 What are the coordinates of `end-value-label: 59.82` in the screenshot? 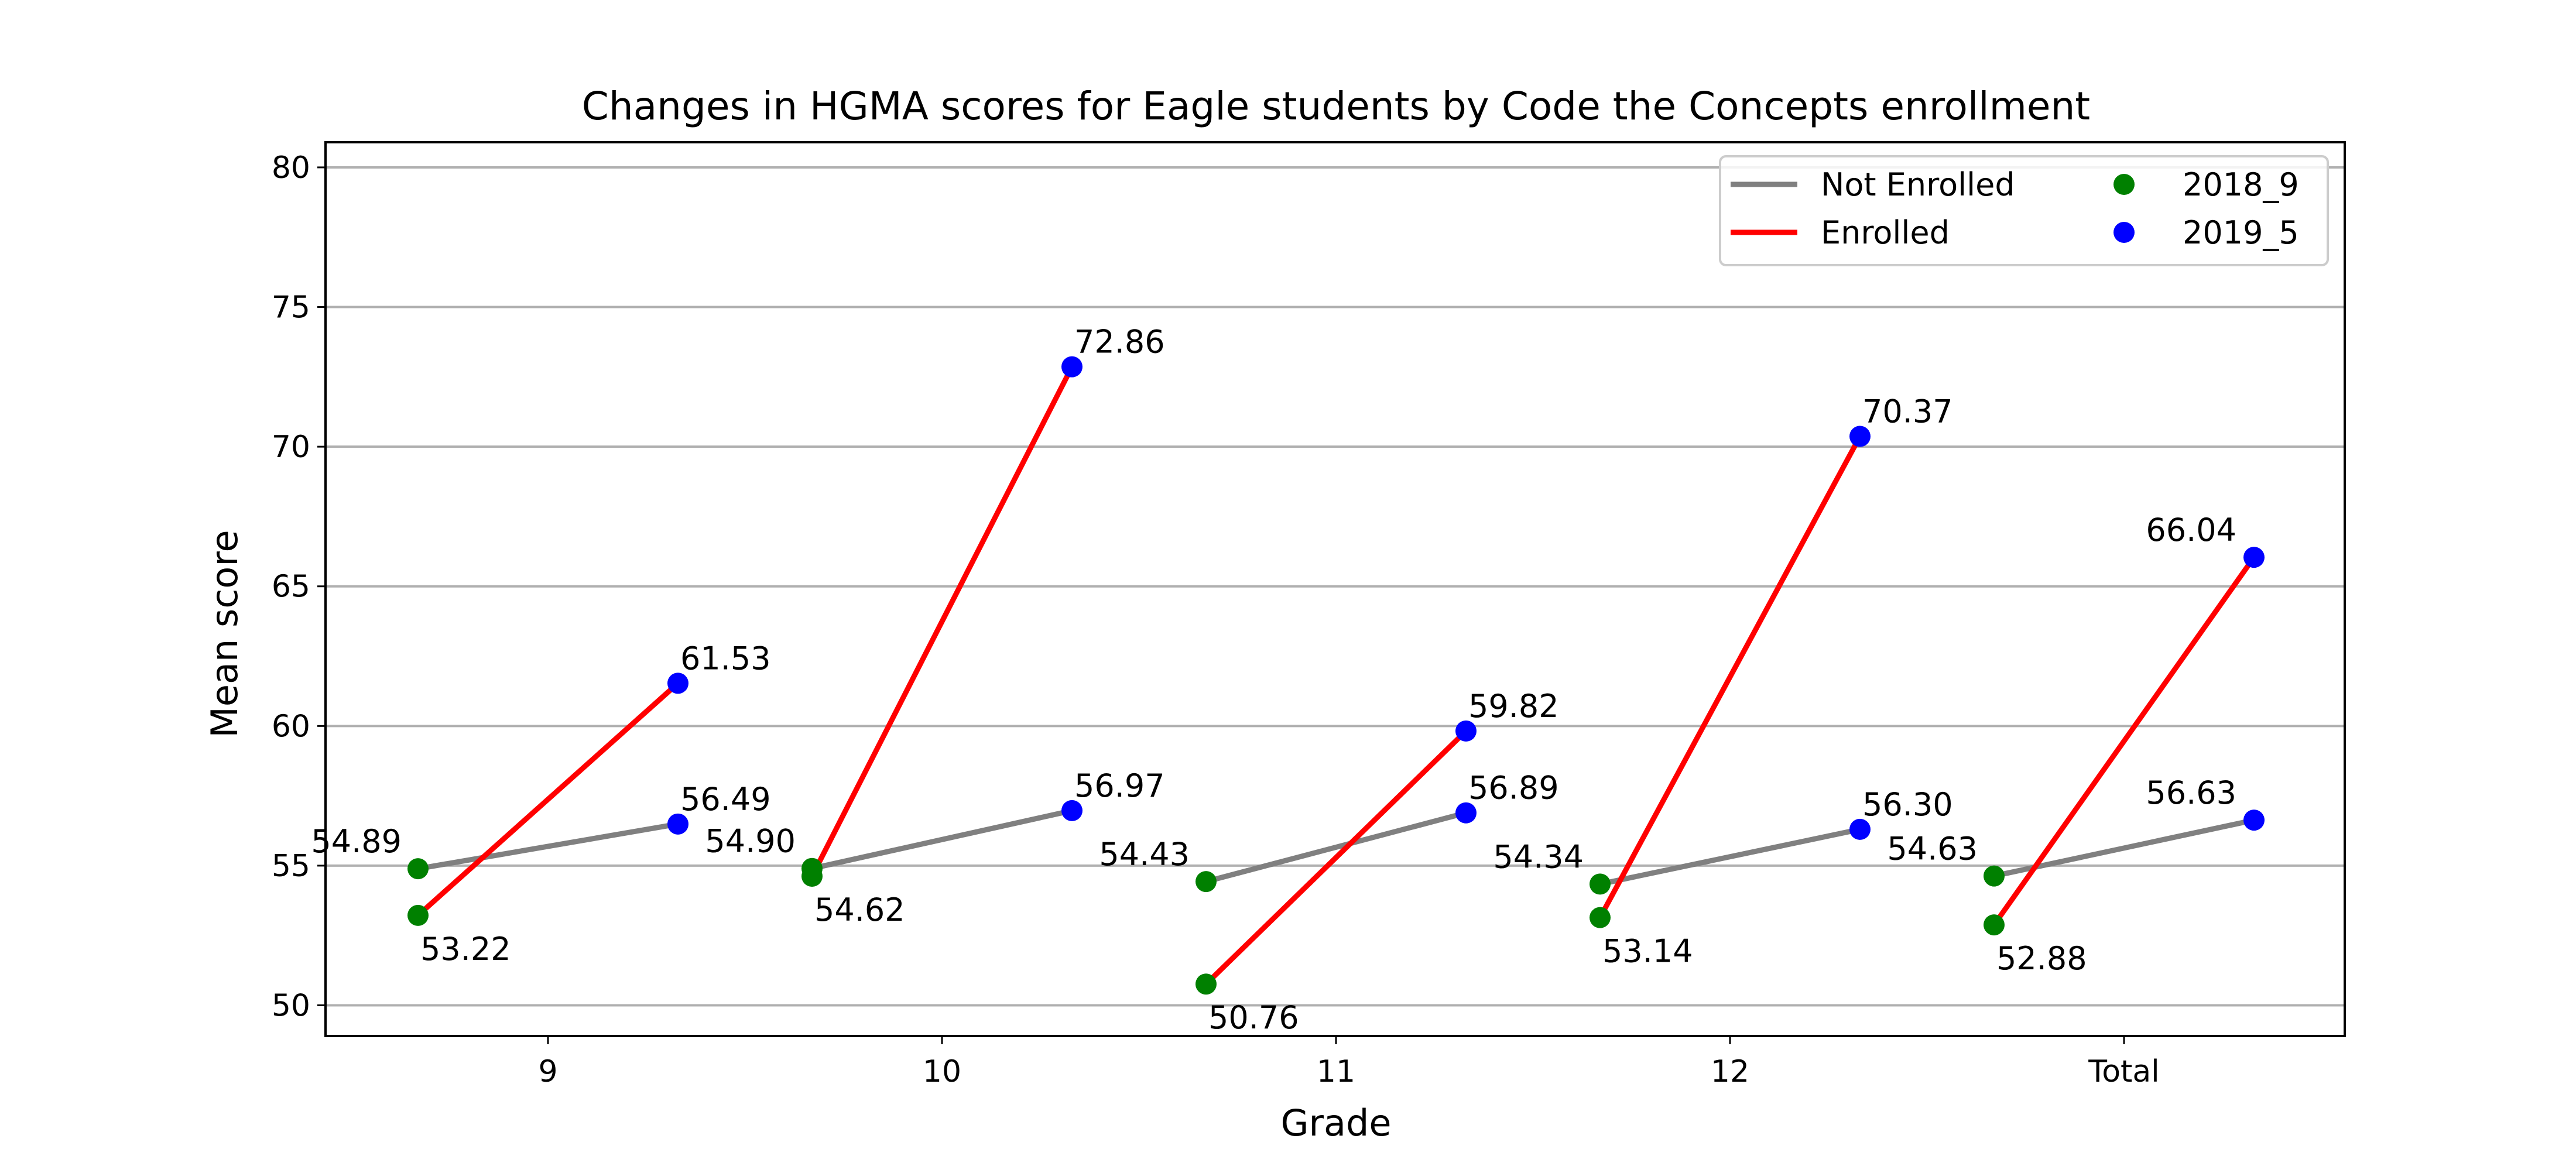 It's located at (1513, 707).